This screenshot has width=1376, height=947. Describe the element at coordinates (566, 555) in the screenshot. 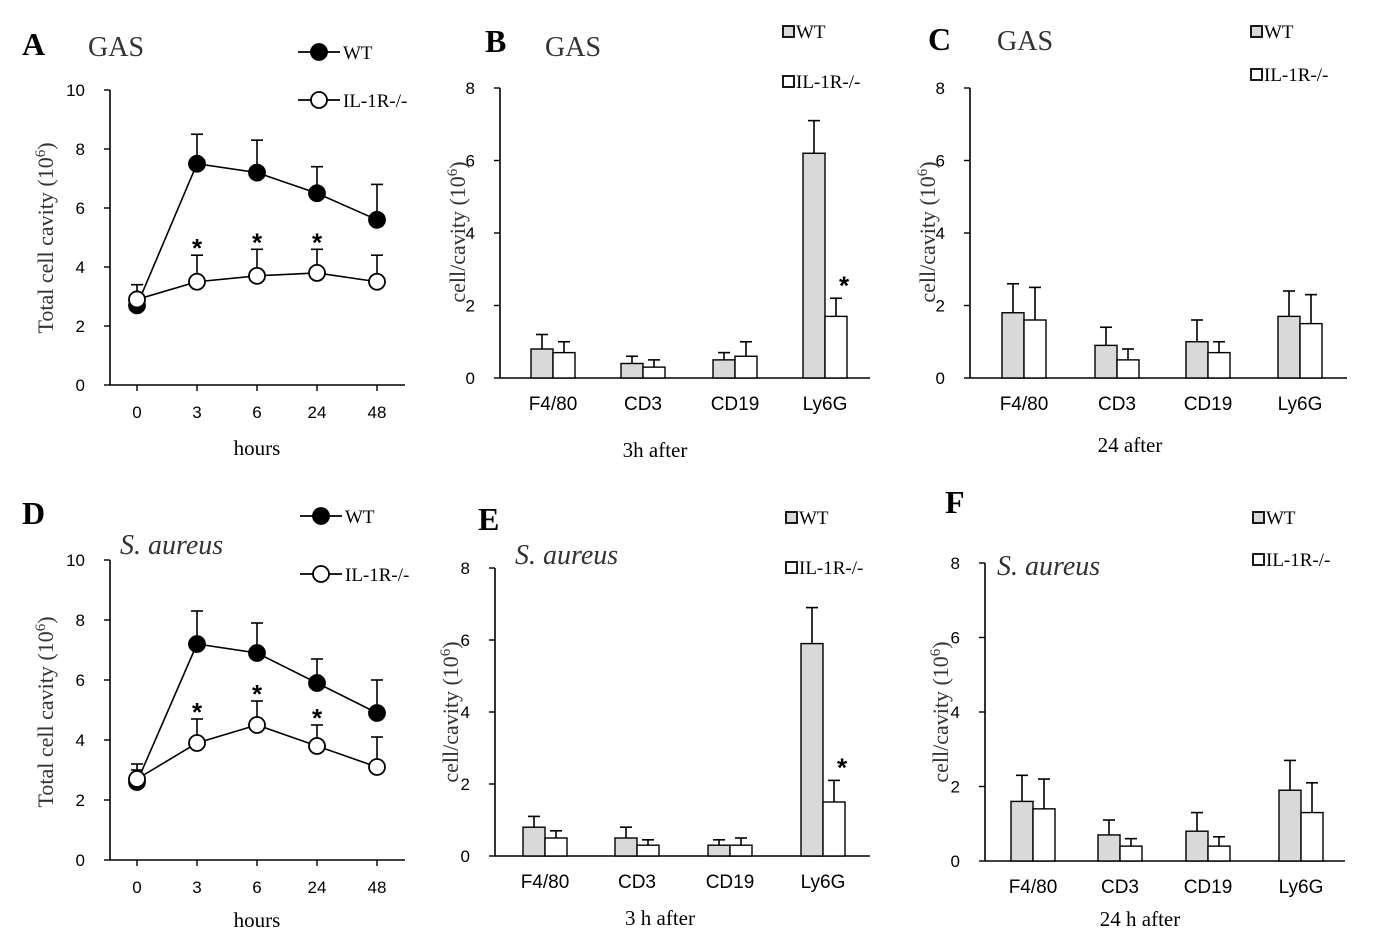

I see `panel-e-title: S. aureus` at that location.